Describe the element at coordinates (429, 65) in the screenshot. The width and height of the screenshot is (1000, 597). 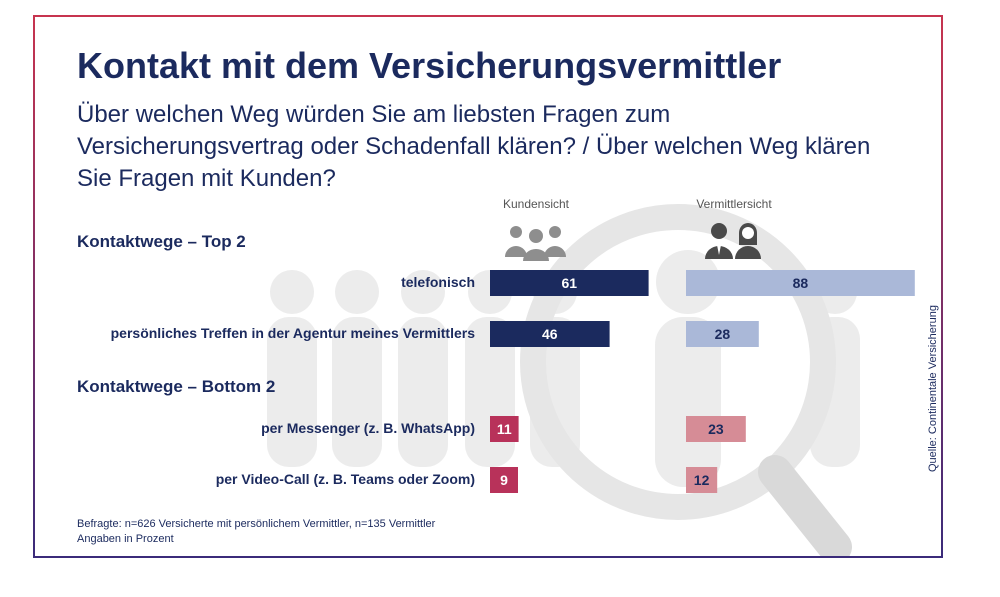
I see `page-title: Kontakt mit dem Versicherungsvermittler` at that location.